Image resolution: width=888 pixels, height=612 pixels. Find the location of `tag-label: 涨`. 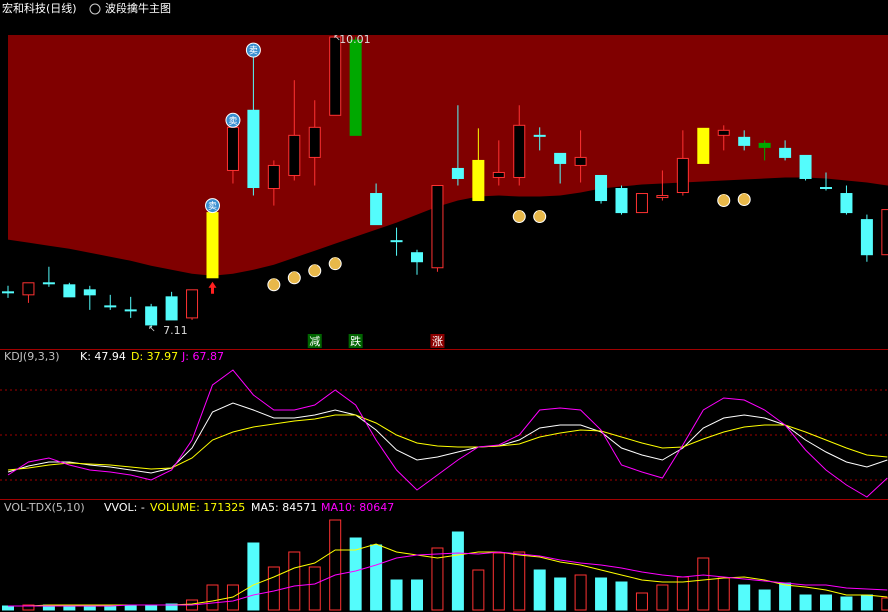

tag-label: 涨 is located at coordinates (437, 341).